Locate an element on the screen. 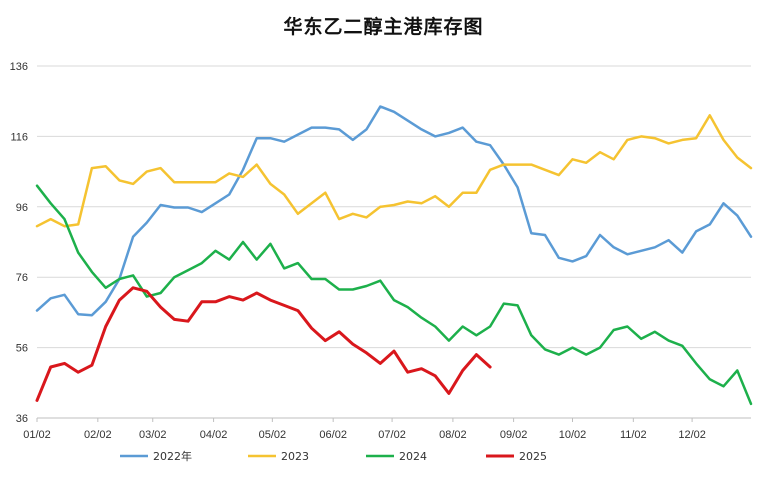  y-tick-label: 36 is located at coordinates (22, 419).